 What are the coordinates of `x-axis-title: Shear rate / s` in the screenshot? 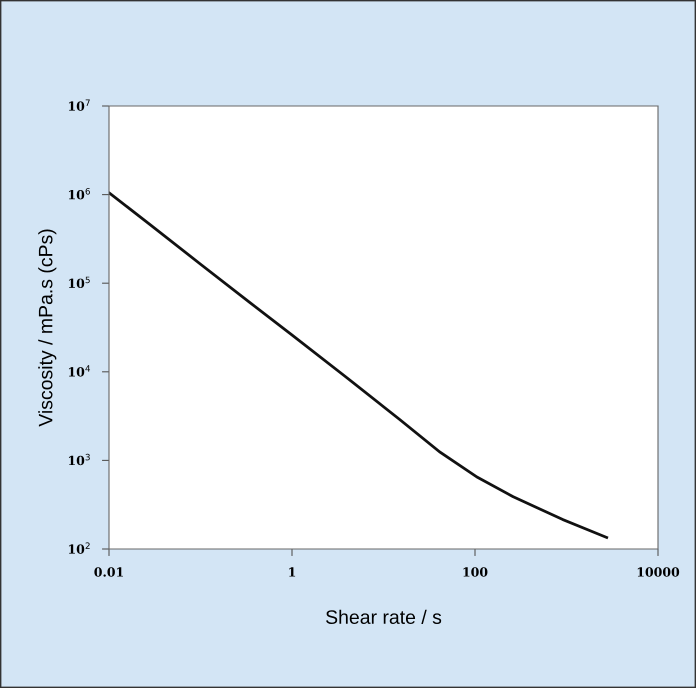 It's located at (384, 617).